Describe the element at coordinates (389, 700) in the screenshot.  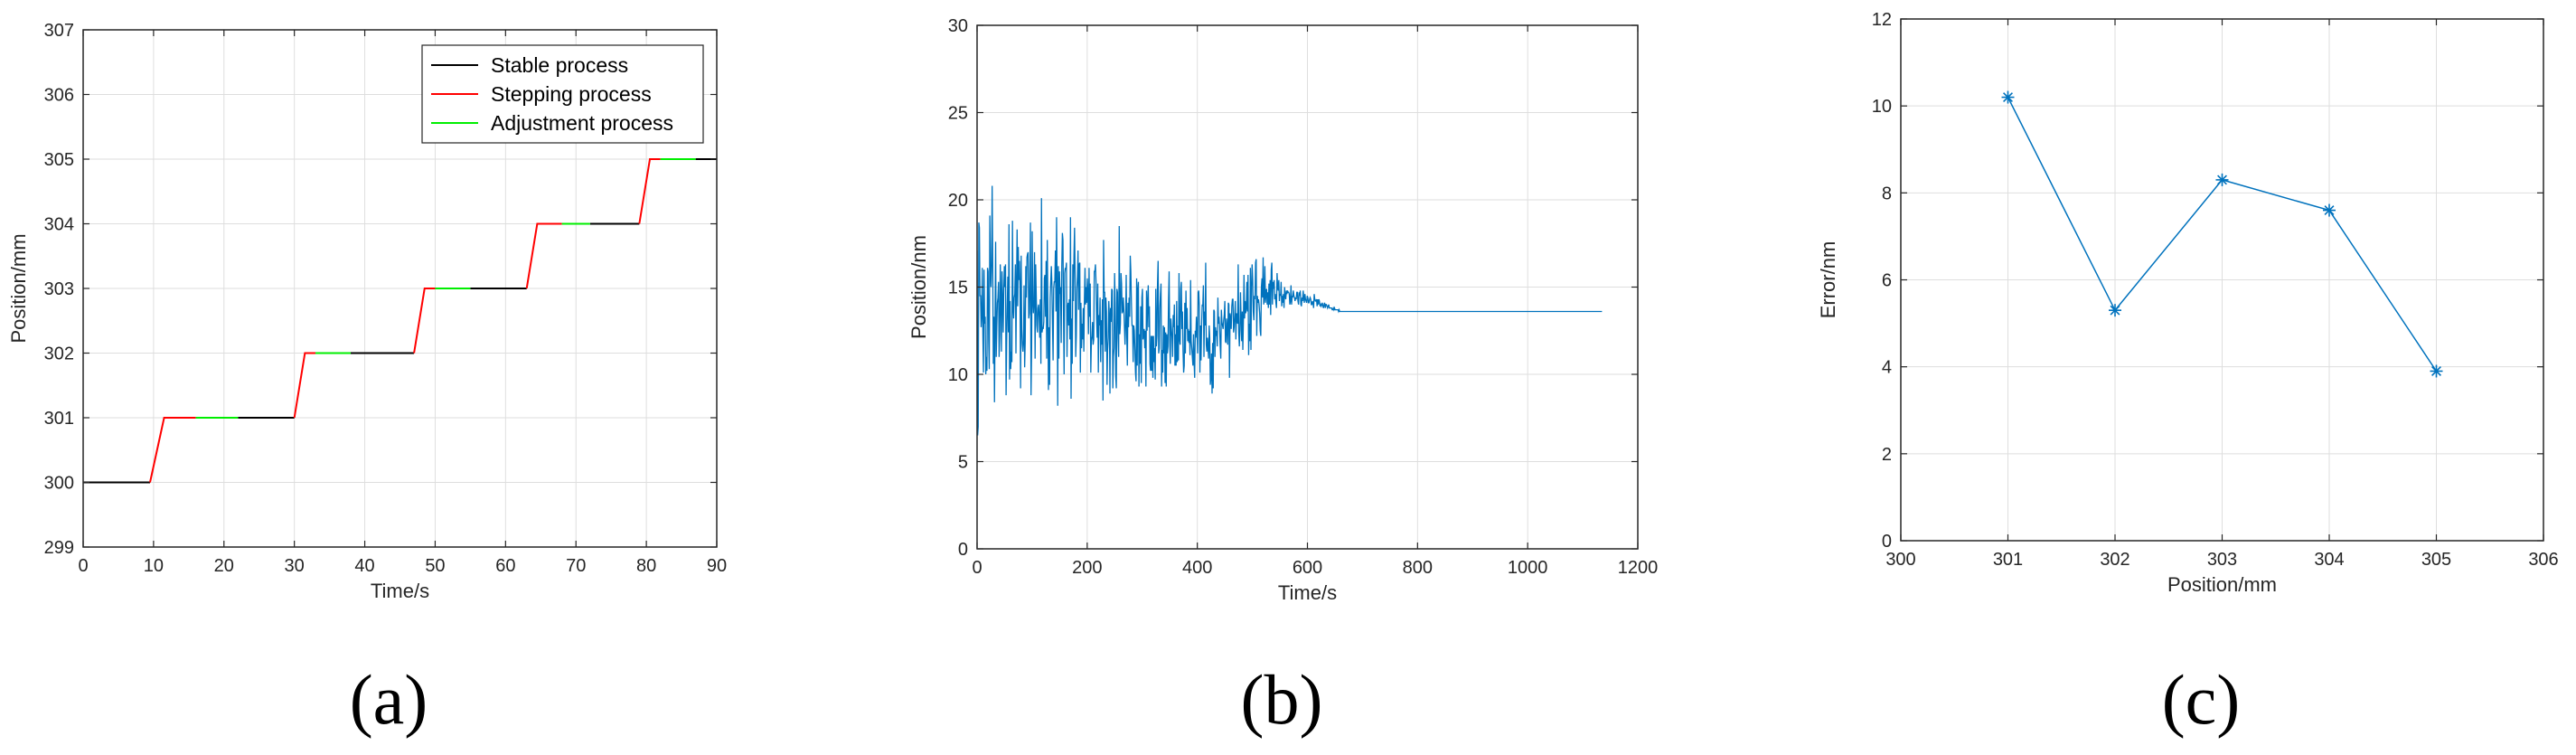
I see `panel-label-a: (a)` at that location.